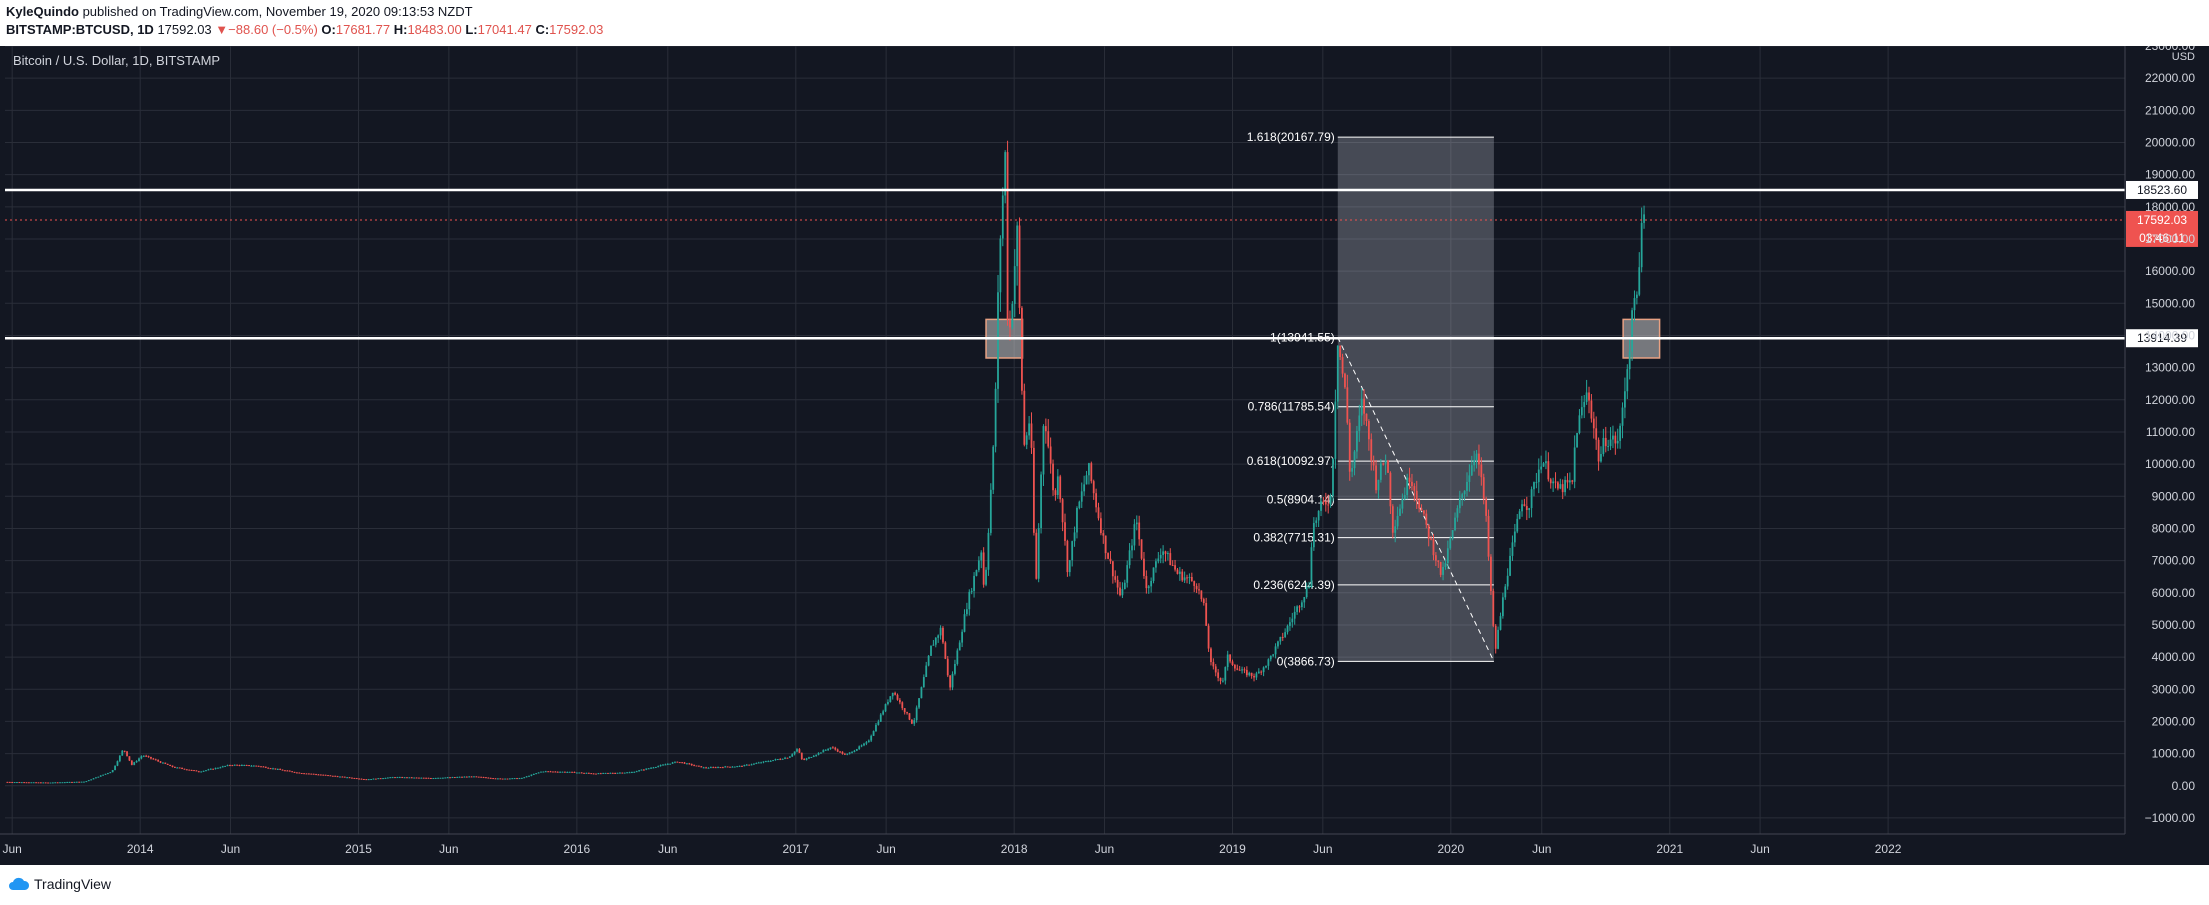 This screenshot has height=905, width=2209. Describe the element at coordinates (2170, 207) in the screenshot. I see `price-tick-label: 18000.00` at that location.